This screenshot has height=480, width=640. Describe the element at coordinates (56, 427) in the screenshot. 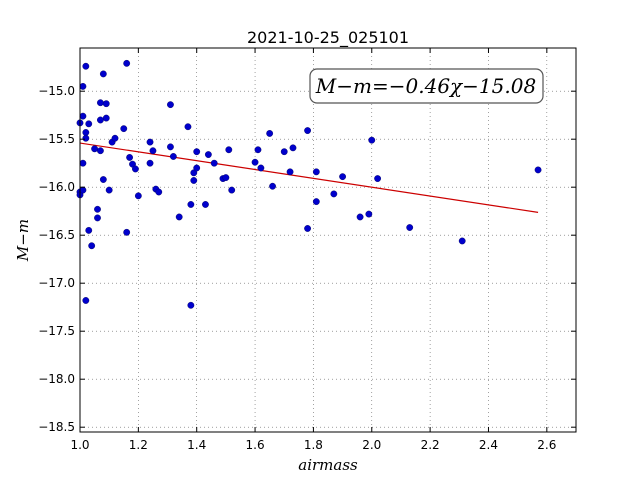

I see `y-tick-label: −18.5` at that location.